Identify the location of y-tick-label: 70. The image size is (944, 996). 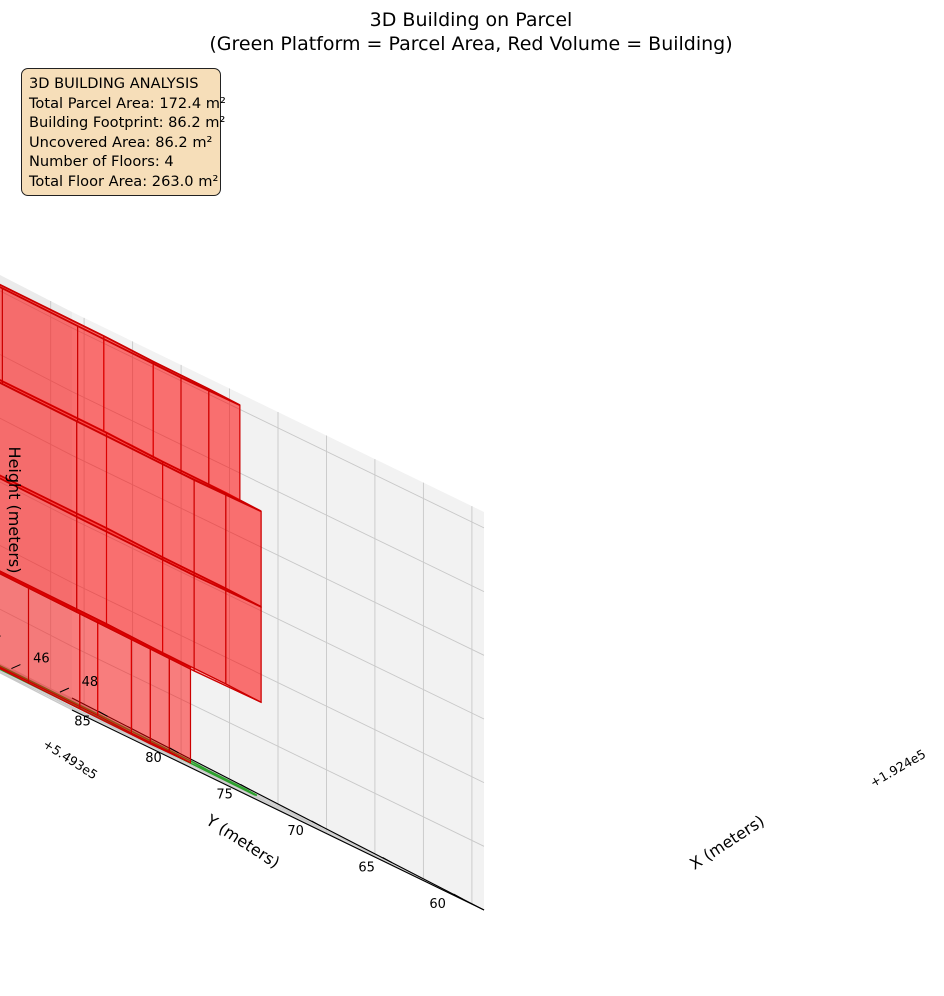
(295, 831).